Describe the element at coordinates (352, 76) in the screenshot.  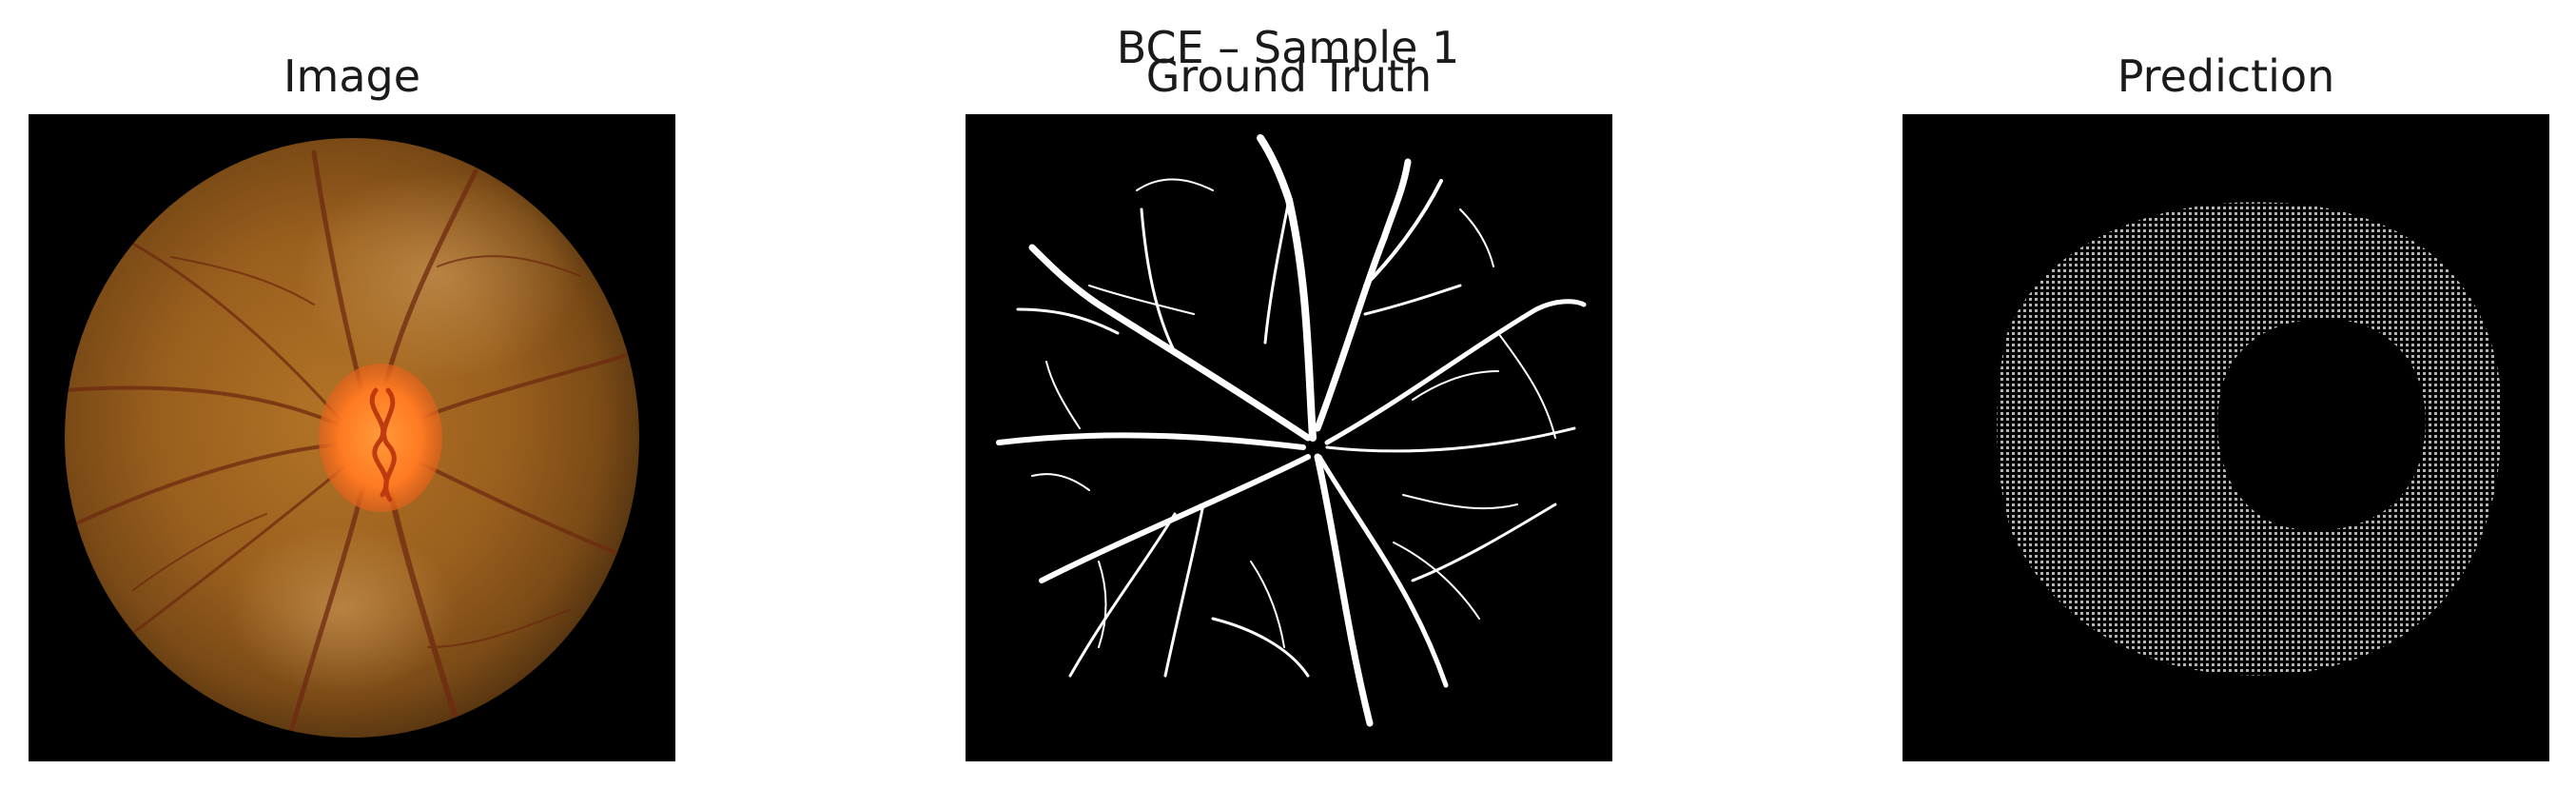
I see `panel-title-image: Image` at that location.